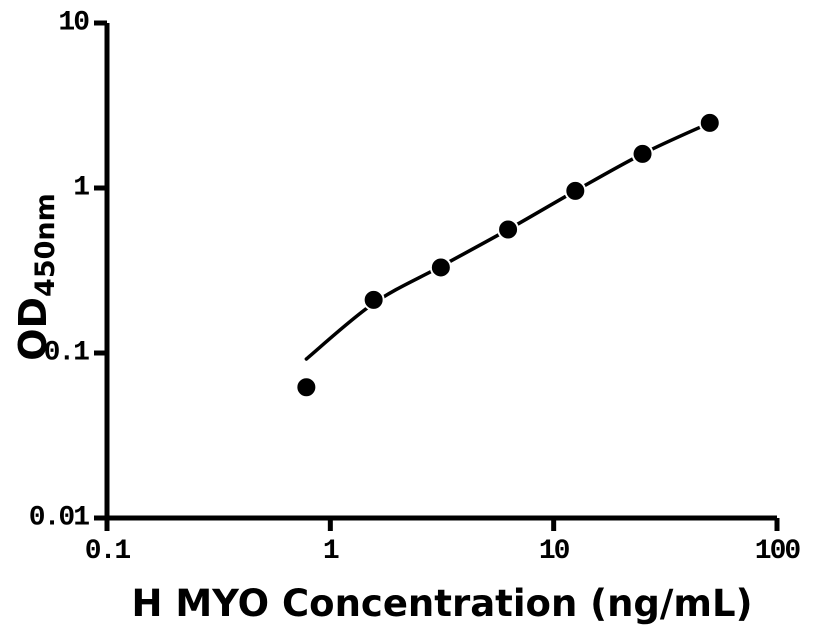 This screenshot has height=640, width=816. Describe the element at coordinates (81, 188) in the screenshot. I see `y-tick-label-1: 1` at that location.